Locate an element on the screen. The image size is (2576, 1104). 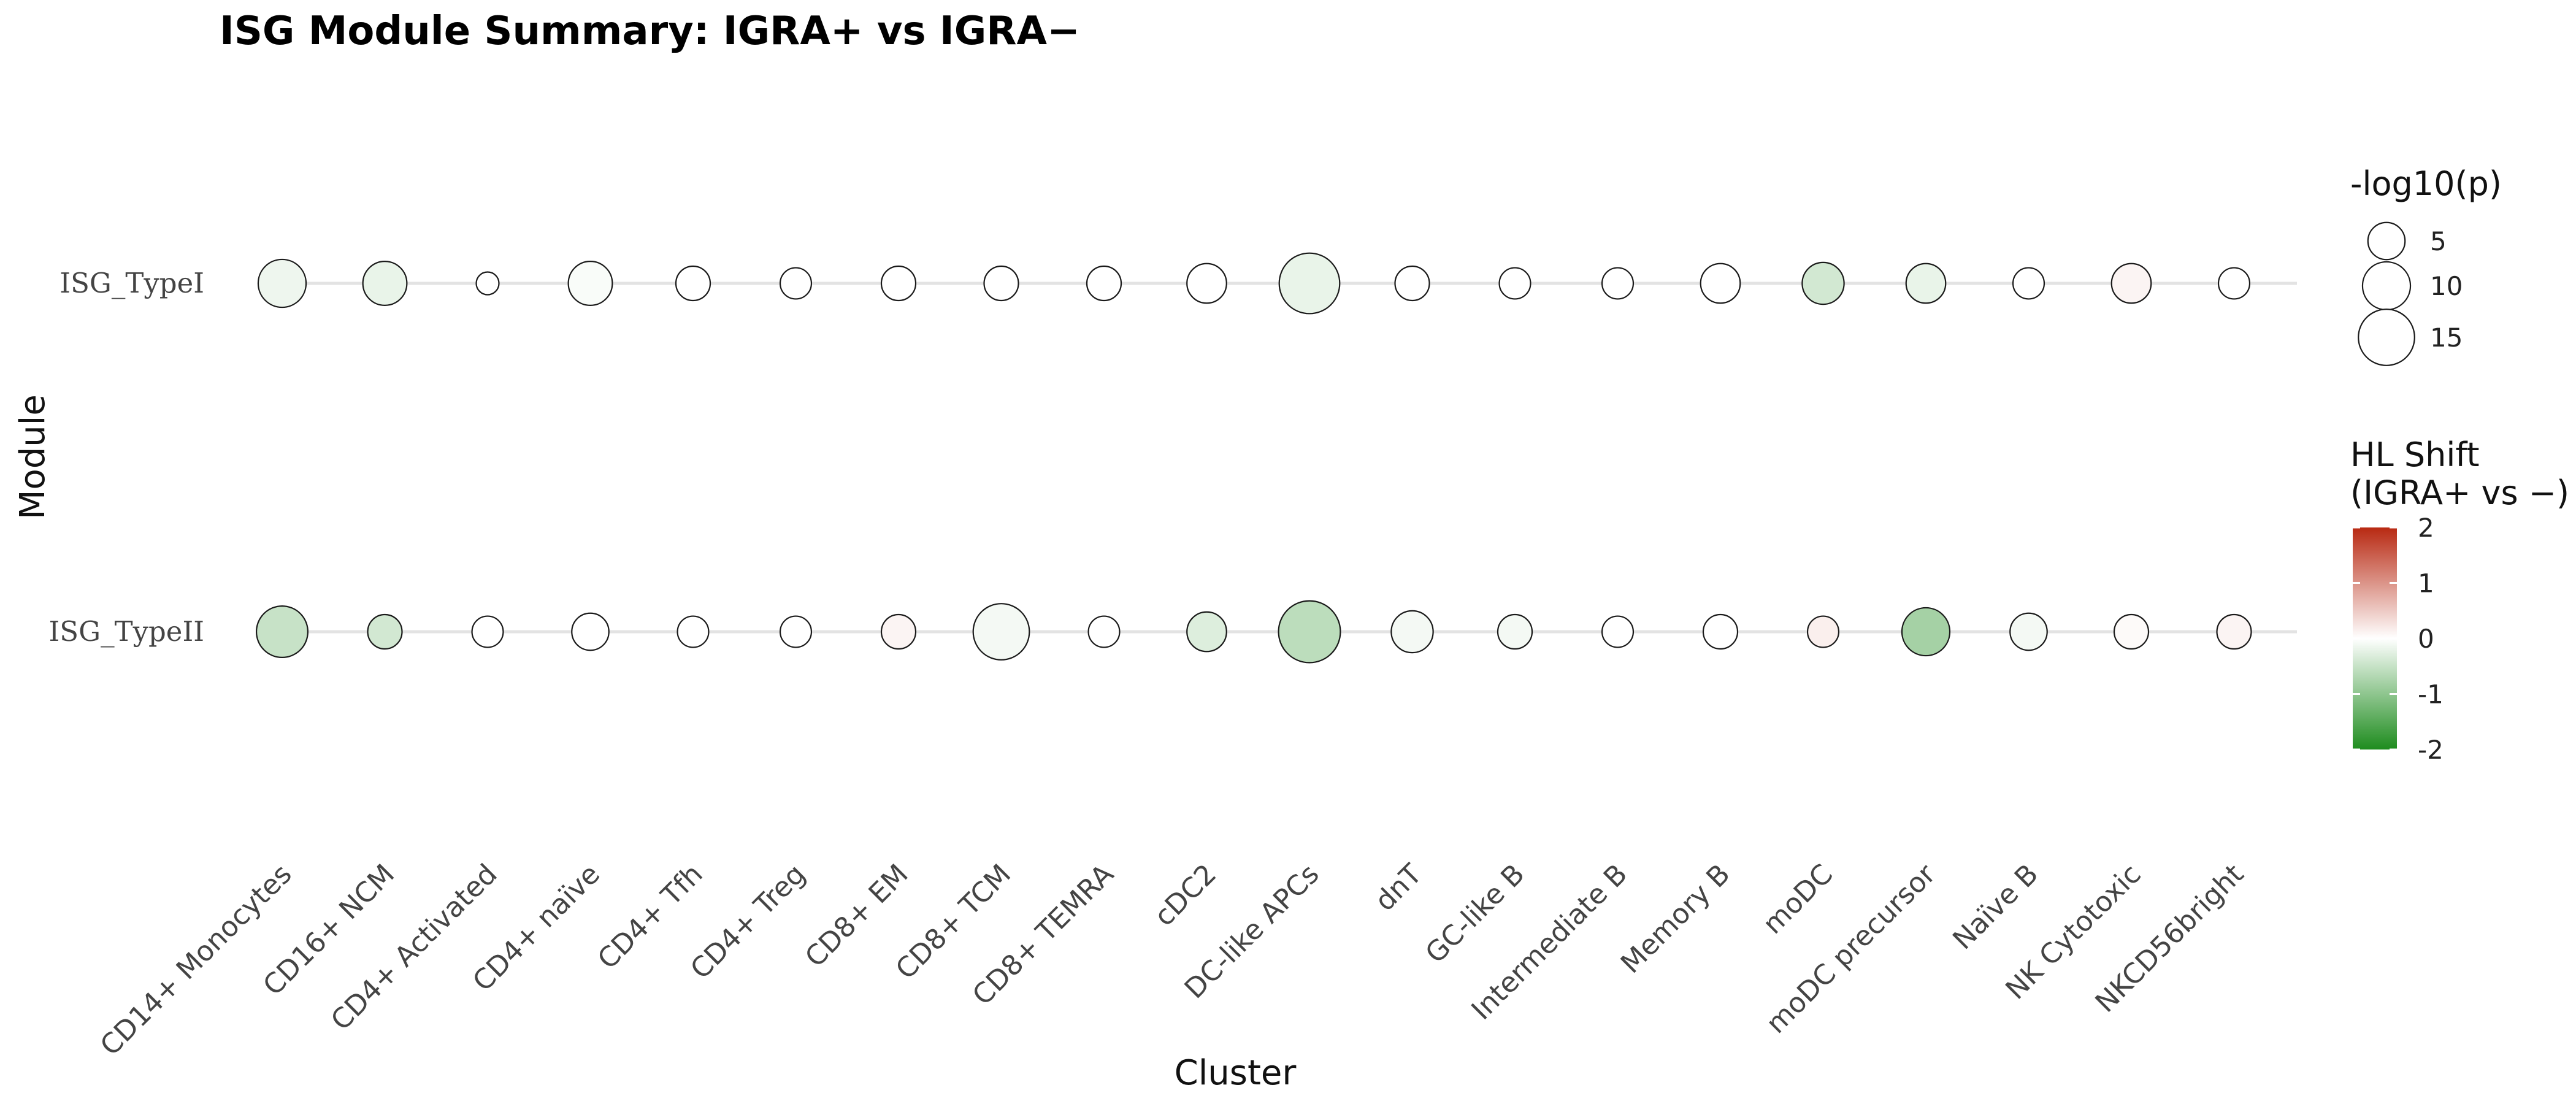
color-legend-title-line1: HL Shift is located at coordinates (2415, 454).